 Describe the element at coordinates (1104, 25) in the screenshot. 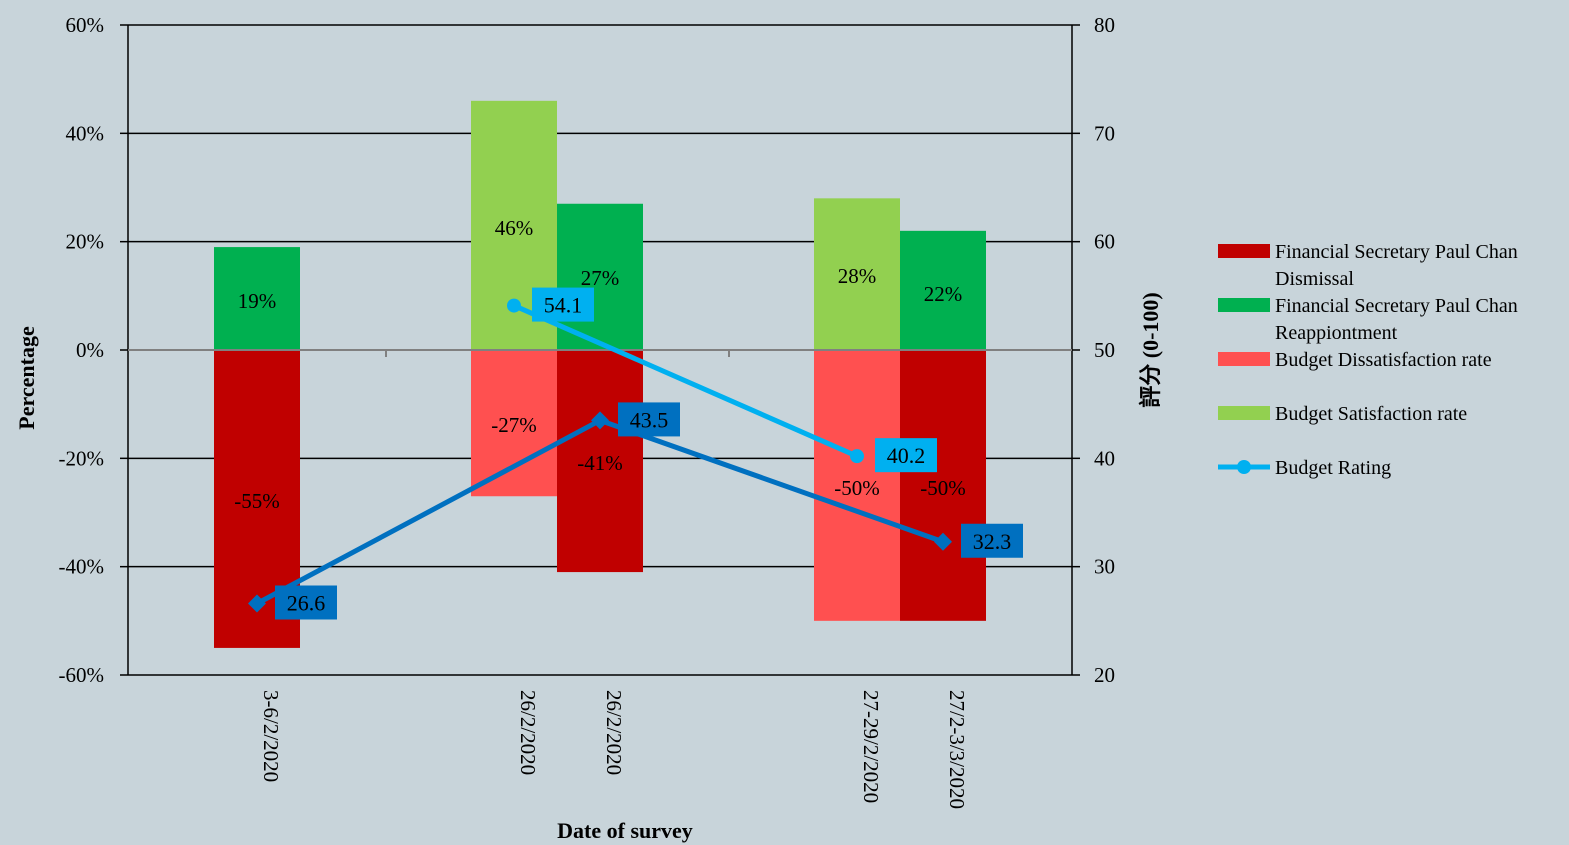

I see `y2-tick-label: 80` at that location.